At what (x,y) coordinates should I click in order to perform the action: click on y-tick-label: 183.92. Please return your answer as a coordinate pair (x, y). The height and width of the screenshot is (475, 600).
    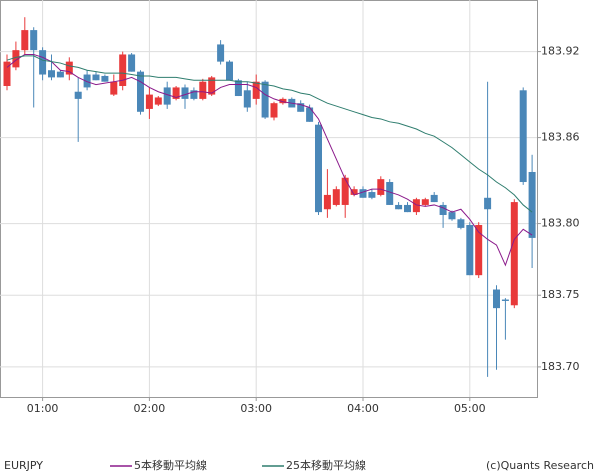
    Looking at the image, I should click on (560, 51).